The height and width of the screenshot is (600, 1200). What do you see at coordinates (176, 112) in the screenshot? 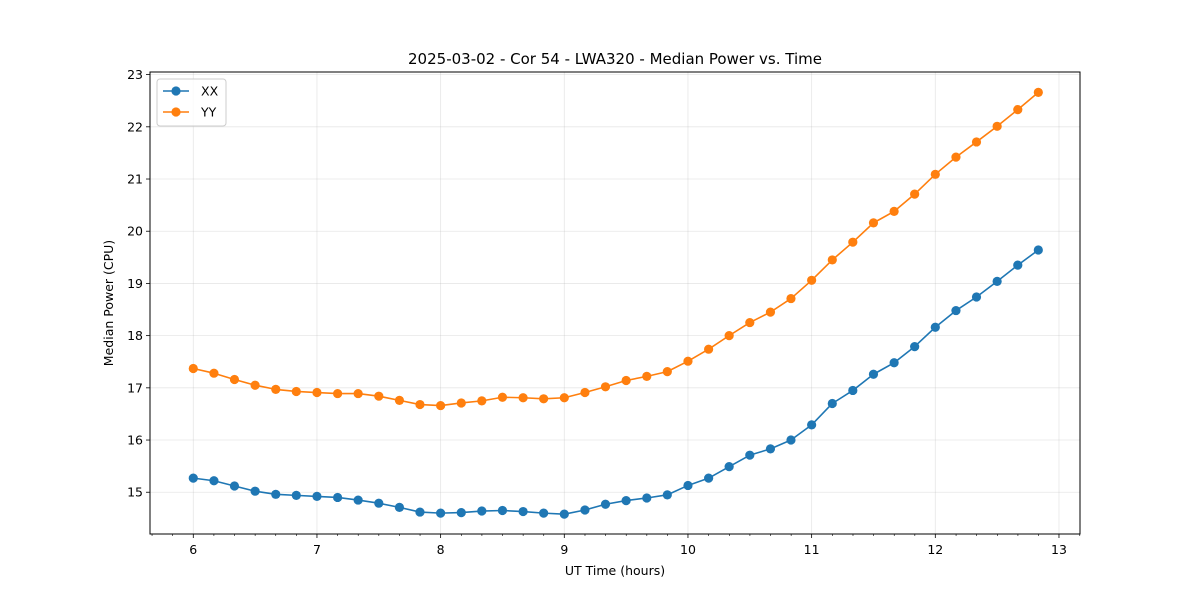
I see `legend-marker-yy` at bounding box center [176, 112].